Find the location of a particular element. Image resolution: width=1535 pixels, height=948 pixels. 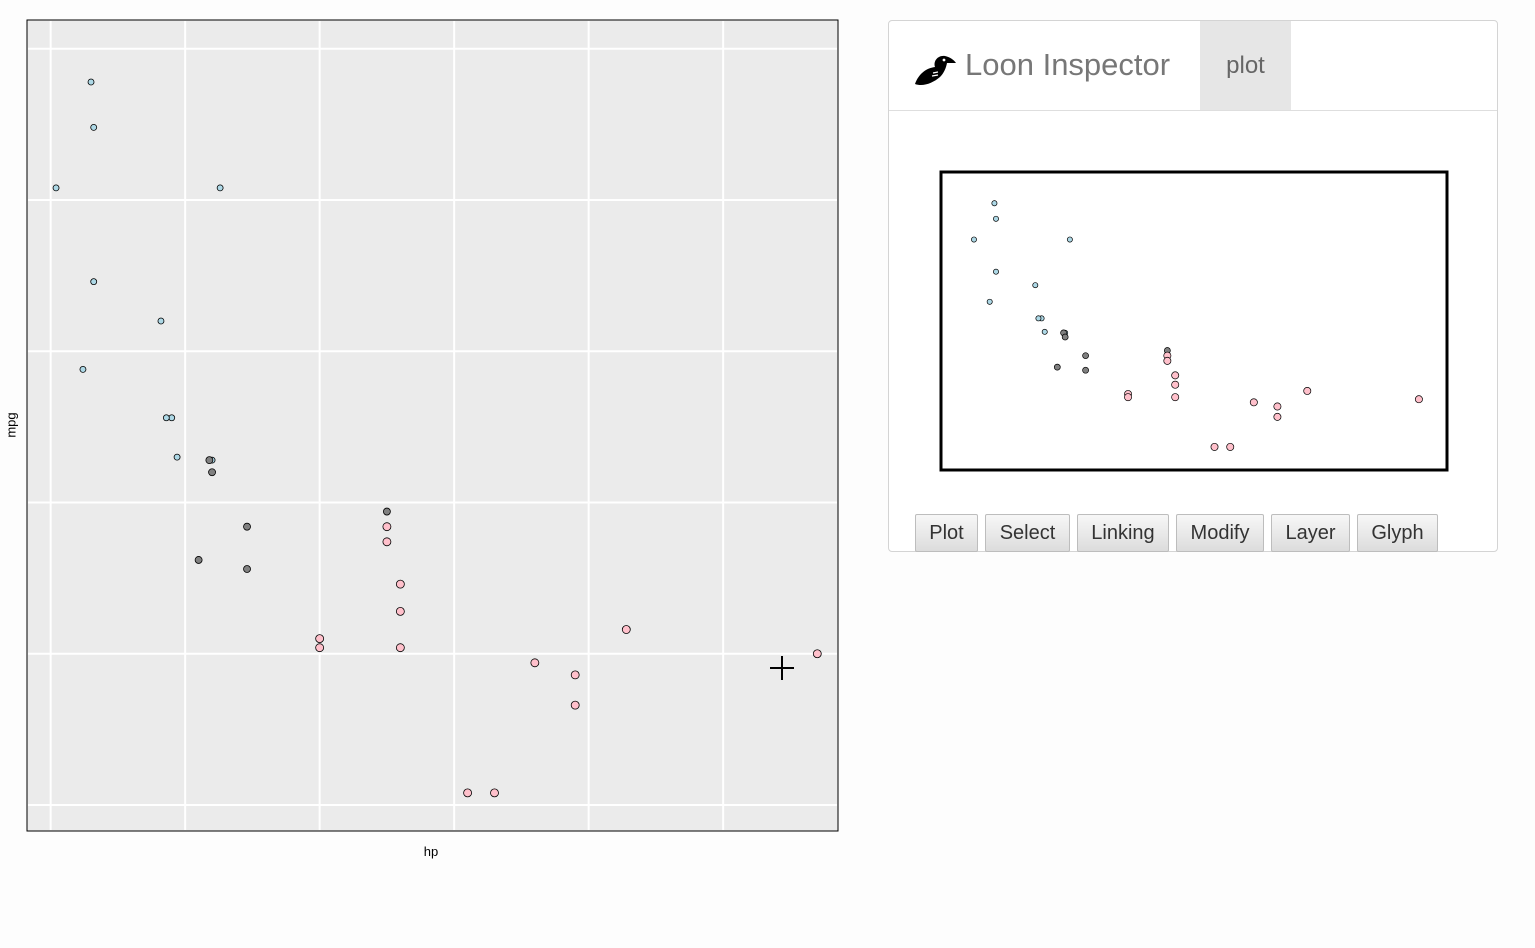

linking-button: Linking is located at coordinates (1123, 533).